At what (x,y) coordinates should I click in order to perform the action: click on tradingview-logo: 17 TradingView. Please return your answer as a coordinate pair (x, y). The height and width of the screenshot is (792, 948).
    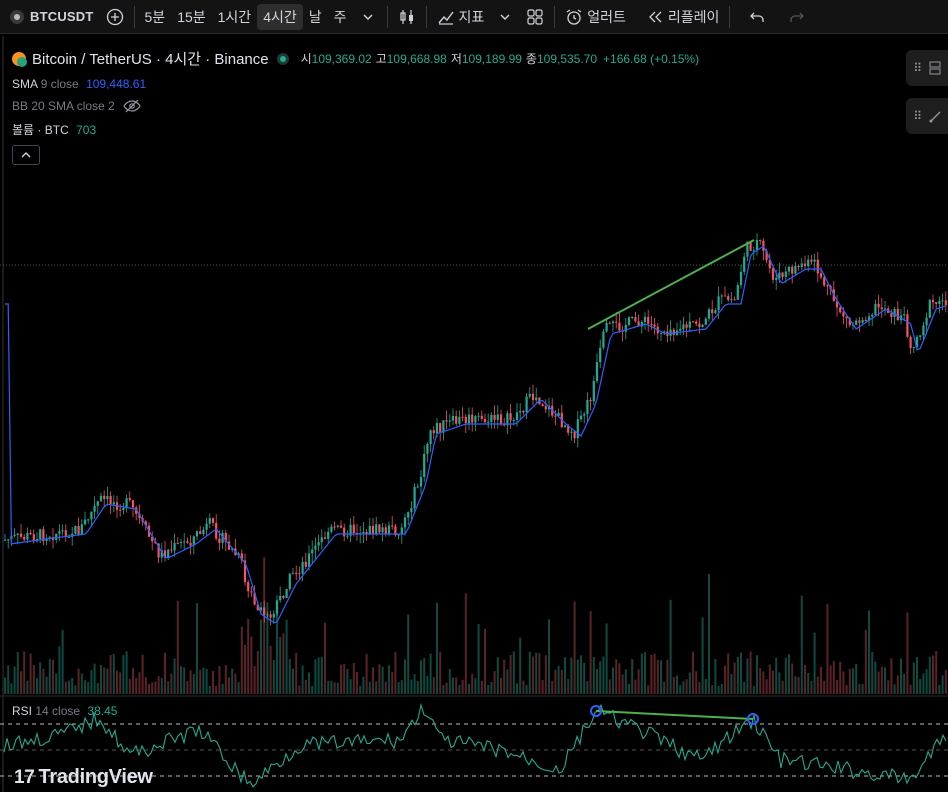
    Looking at the image, I should click on (83, 777).